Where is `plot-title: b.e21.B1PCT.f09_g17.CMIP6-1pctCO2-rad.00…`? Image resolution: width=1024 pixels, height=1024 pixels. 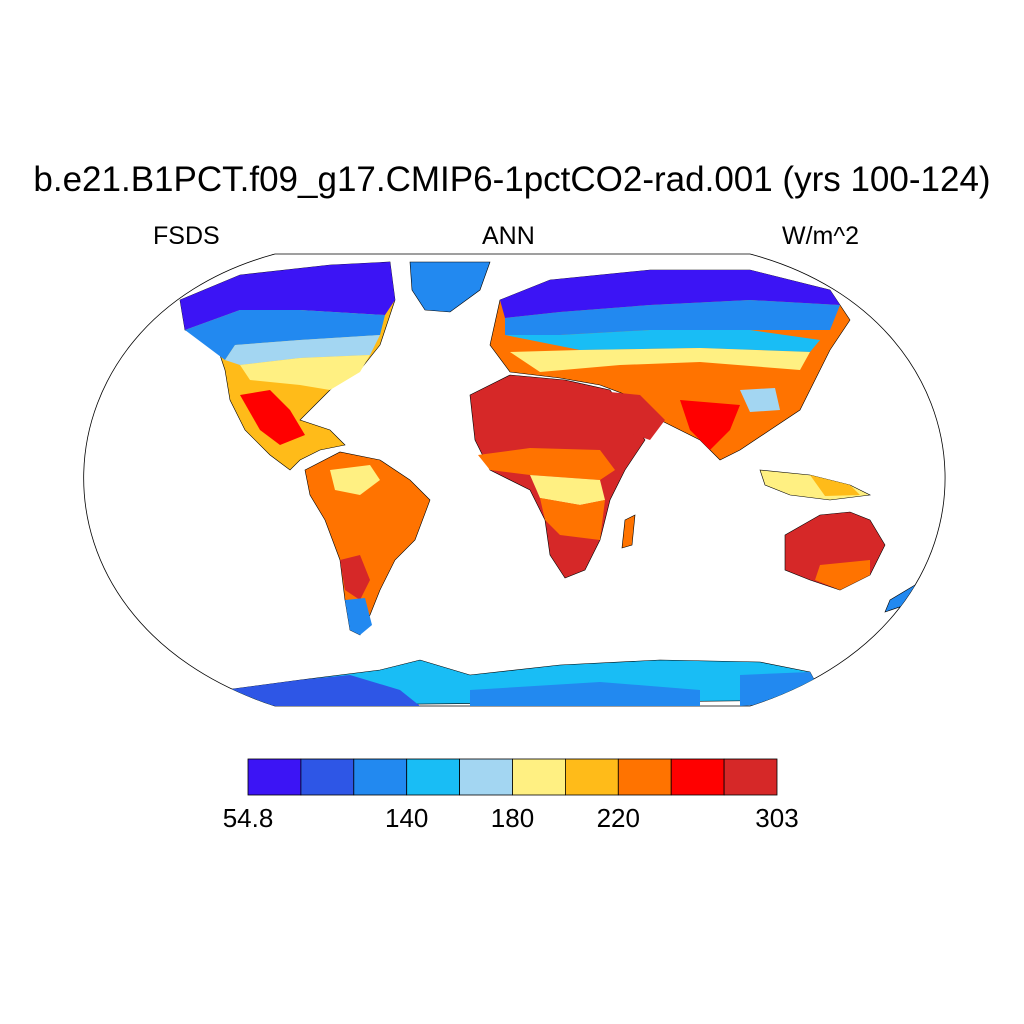
plot-title: b.e21.B1PCT.f09_g17.CMIP6-1pctCO2-rad.00… is located at coordinates (512, 179).